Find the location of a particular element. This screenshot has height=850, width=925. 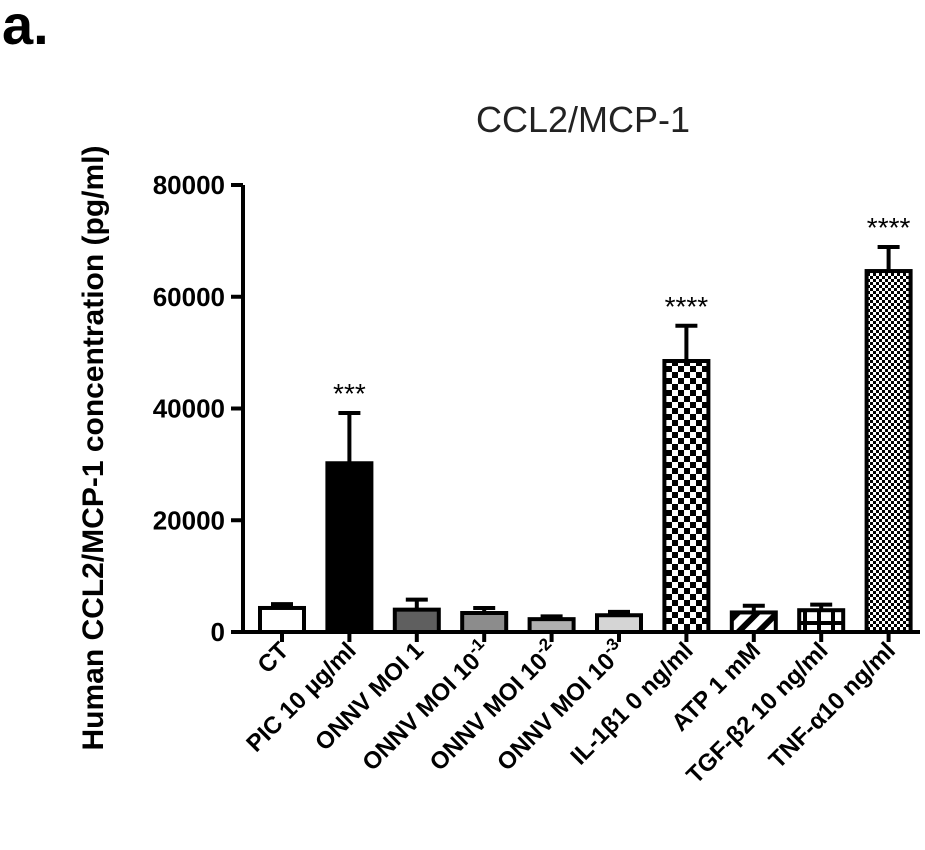

y-ticks: 0 20000 40000 60000 80000 is located at coordinates (198, 408).